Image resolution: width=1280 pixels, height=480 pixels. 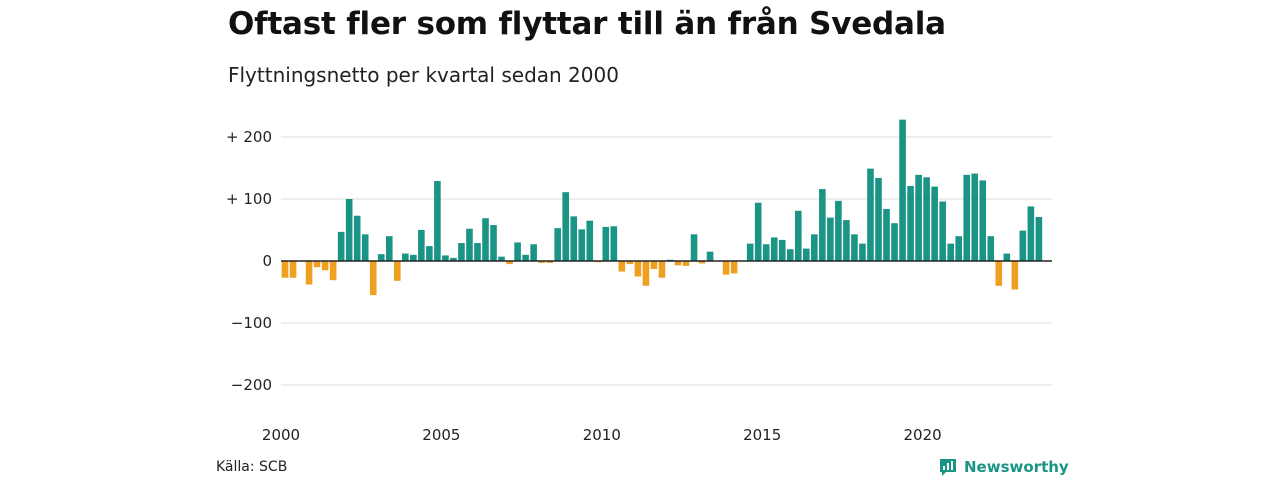 I want to click on y-tick-label: 0, so click(x=267, y=261).